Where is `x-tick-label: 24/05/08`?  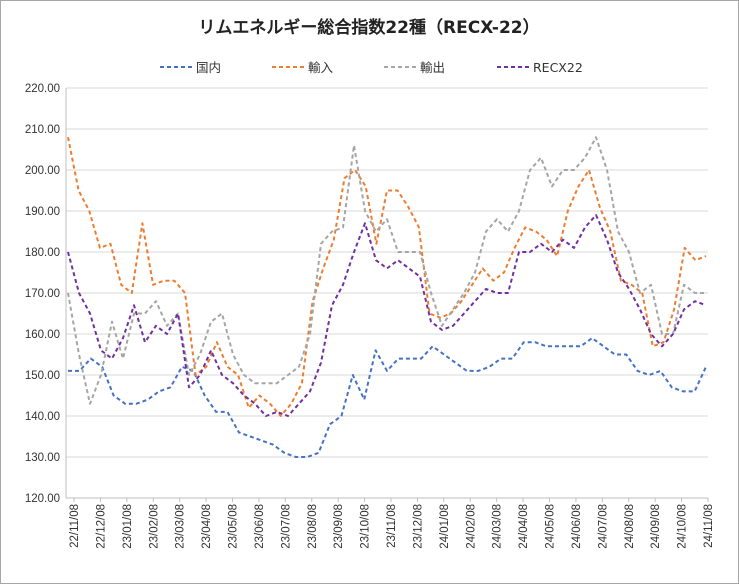 x-tick-label: 24/05/08 is located at coordinates (551, 526).